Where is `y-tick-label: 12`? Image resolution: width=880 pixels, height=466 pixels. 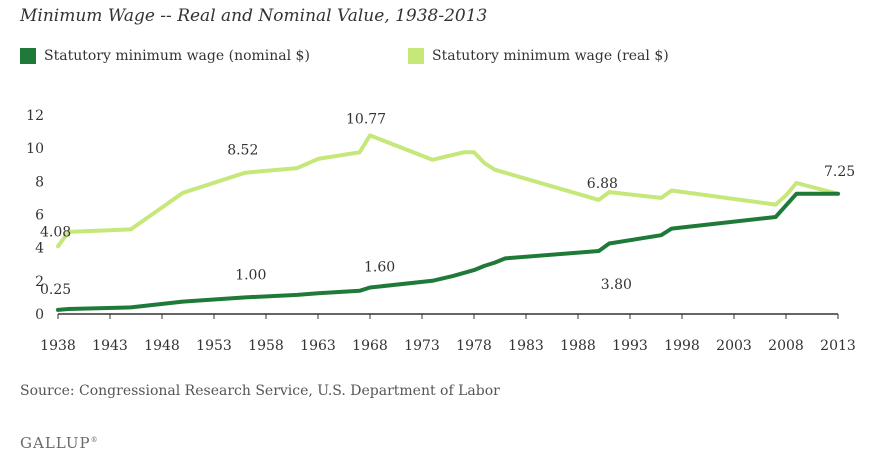
y-tick-label: 12 is located at coordinates (35, 116).